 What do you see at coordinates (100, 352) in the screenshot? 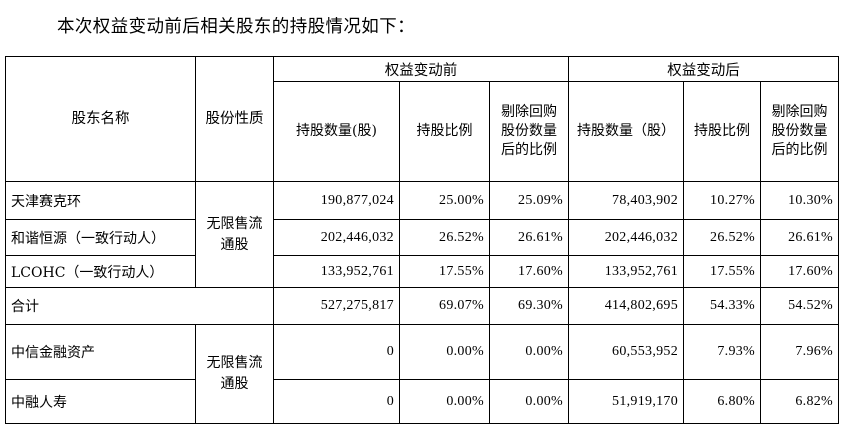
I see `row-shareholder-name: 中信金融资产` at bounding box center [100, 352].